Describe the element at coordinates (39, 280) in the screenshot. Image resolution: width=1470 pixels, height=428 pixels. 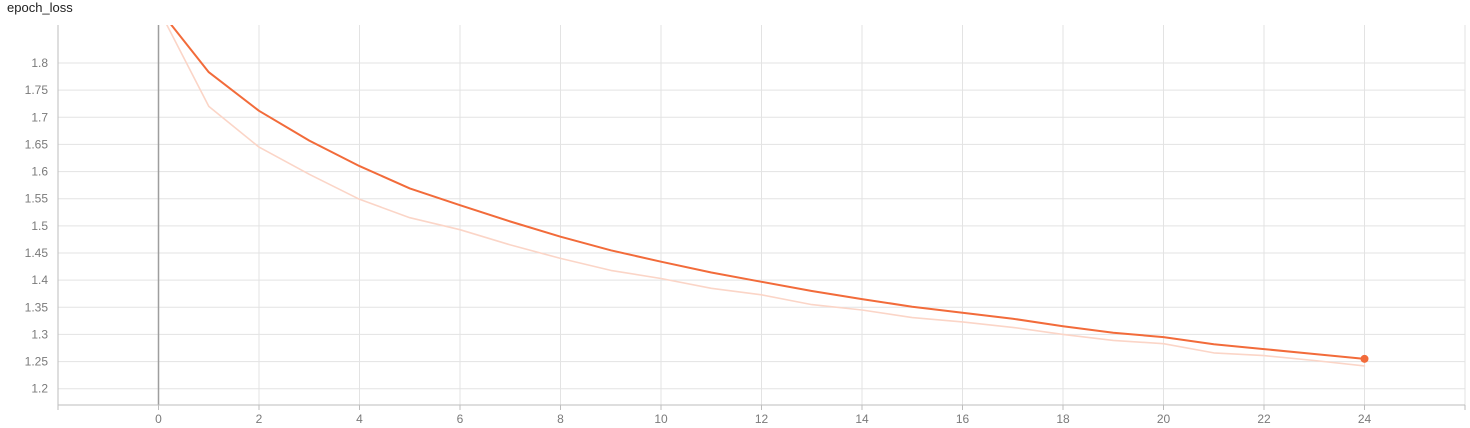
I see `y-tick-label: 1.4` at that location.